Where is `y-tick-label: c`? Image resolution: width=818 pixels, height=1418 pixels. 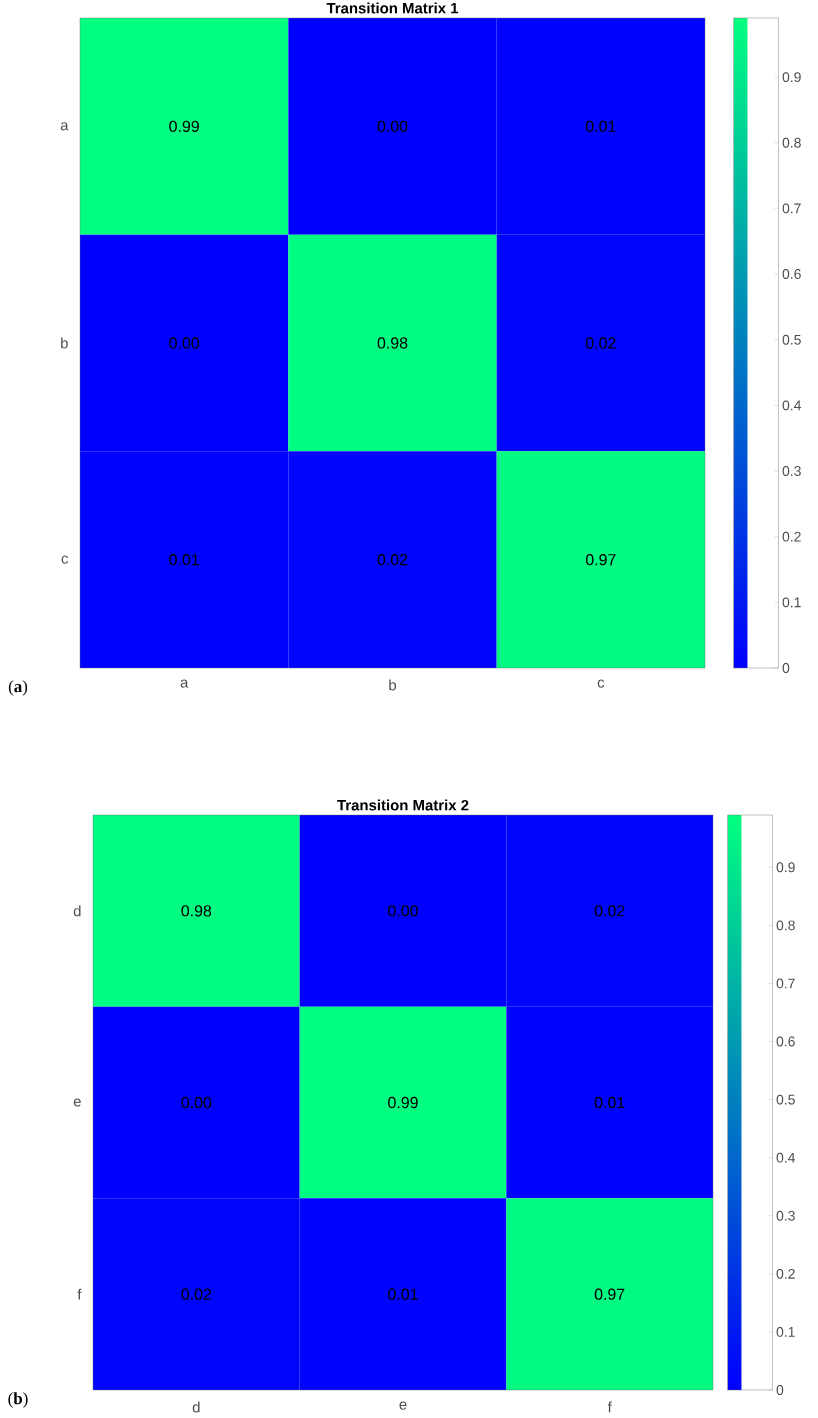
y-tick-label: c is located at coordinates (65, 559).